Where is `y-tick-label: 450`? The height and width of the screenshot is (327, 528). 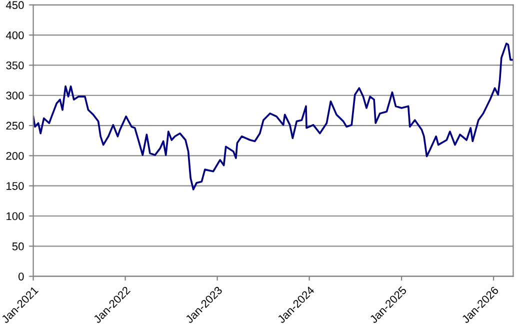 y-tick-label: 450 is located at coordinates (15, 5).